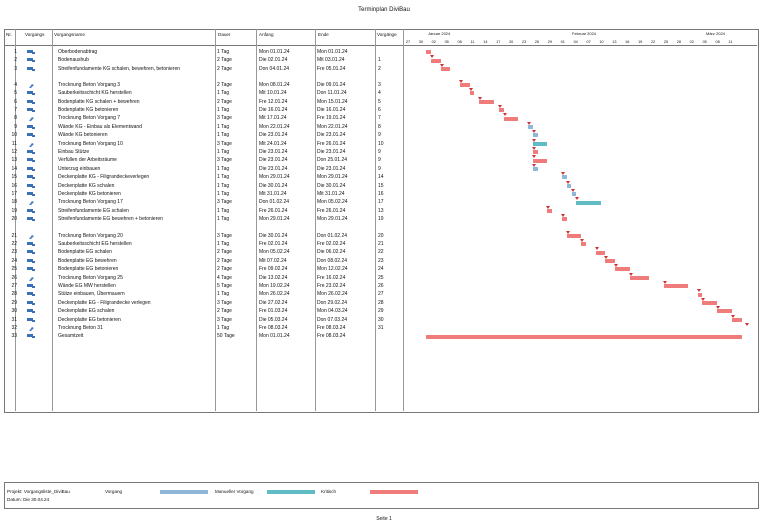  What do you see at coordinates (274, 252) in the screenshot?
I see `task-start: Mon 05.02.24` at bounding box center [274, 252].